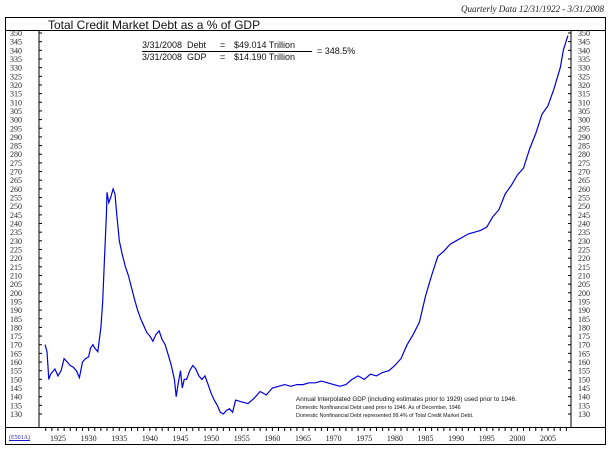 The image size is (616, 449). Describe the element at coordinates (16, 232) in the screenshot. I see `svg-text: 235` at that location.